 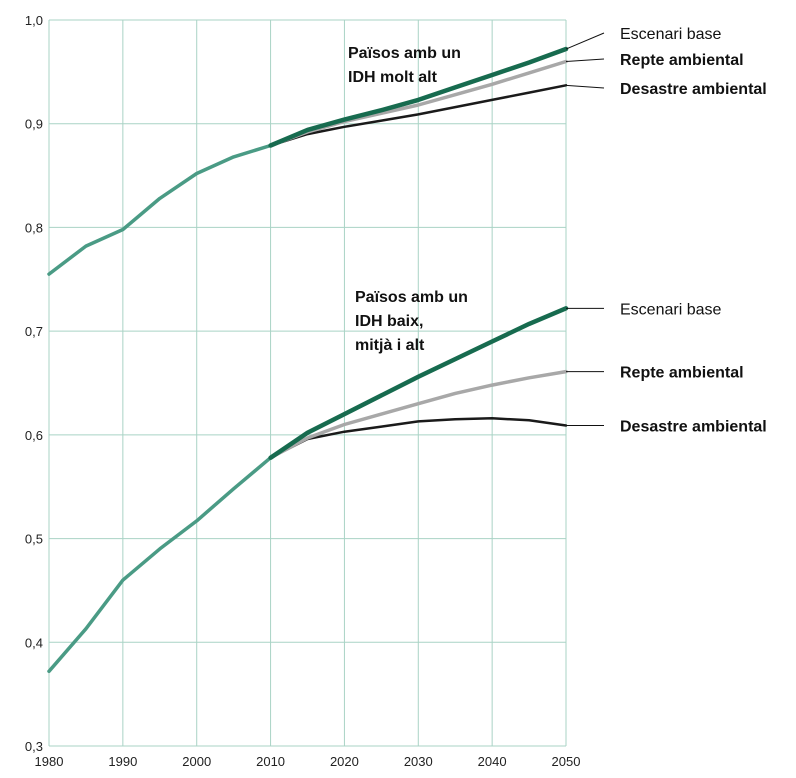 What do you see at coordinates (585, 60) in the screenshot?
I see `leader-line-challenge` at bounding box center [585, 60].